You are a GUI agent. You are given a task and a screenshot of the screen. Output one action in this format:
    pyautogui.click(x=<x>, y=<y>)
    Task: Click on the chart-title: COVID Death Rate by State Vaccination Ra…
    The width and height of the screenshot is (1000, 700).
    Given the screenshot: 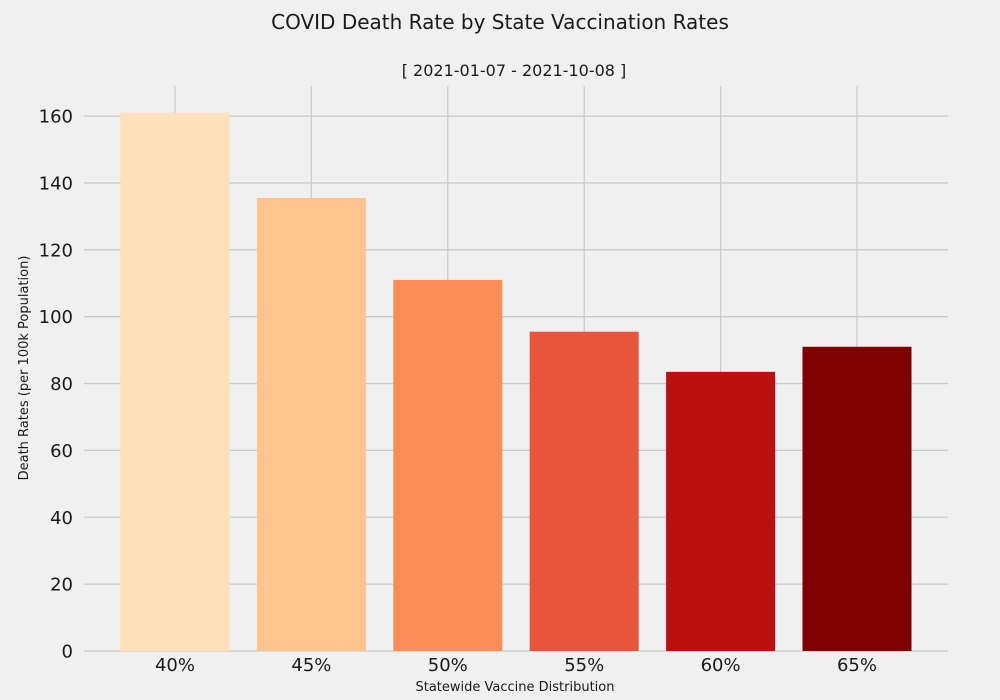 What is the action you would take?
    pyautogui.click(x=500, y=22)
    